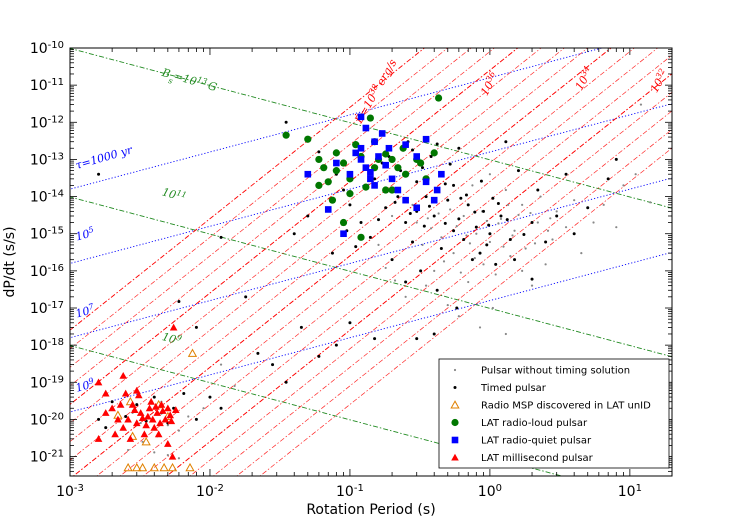 This screenshot has width=747, height=528. What do you see at coordinates (659, 81) in the screenshot?
I see `annotation-edot32: 1032` at bounding box center [659, 81].